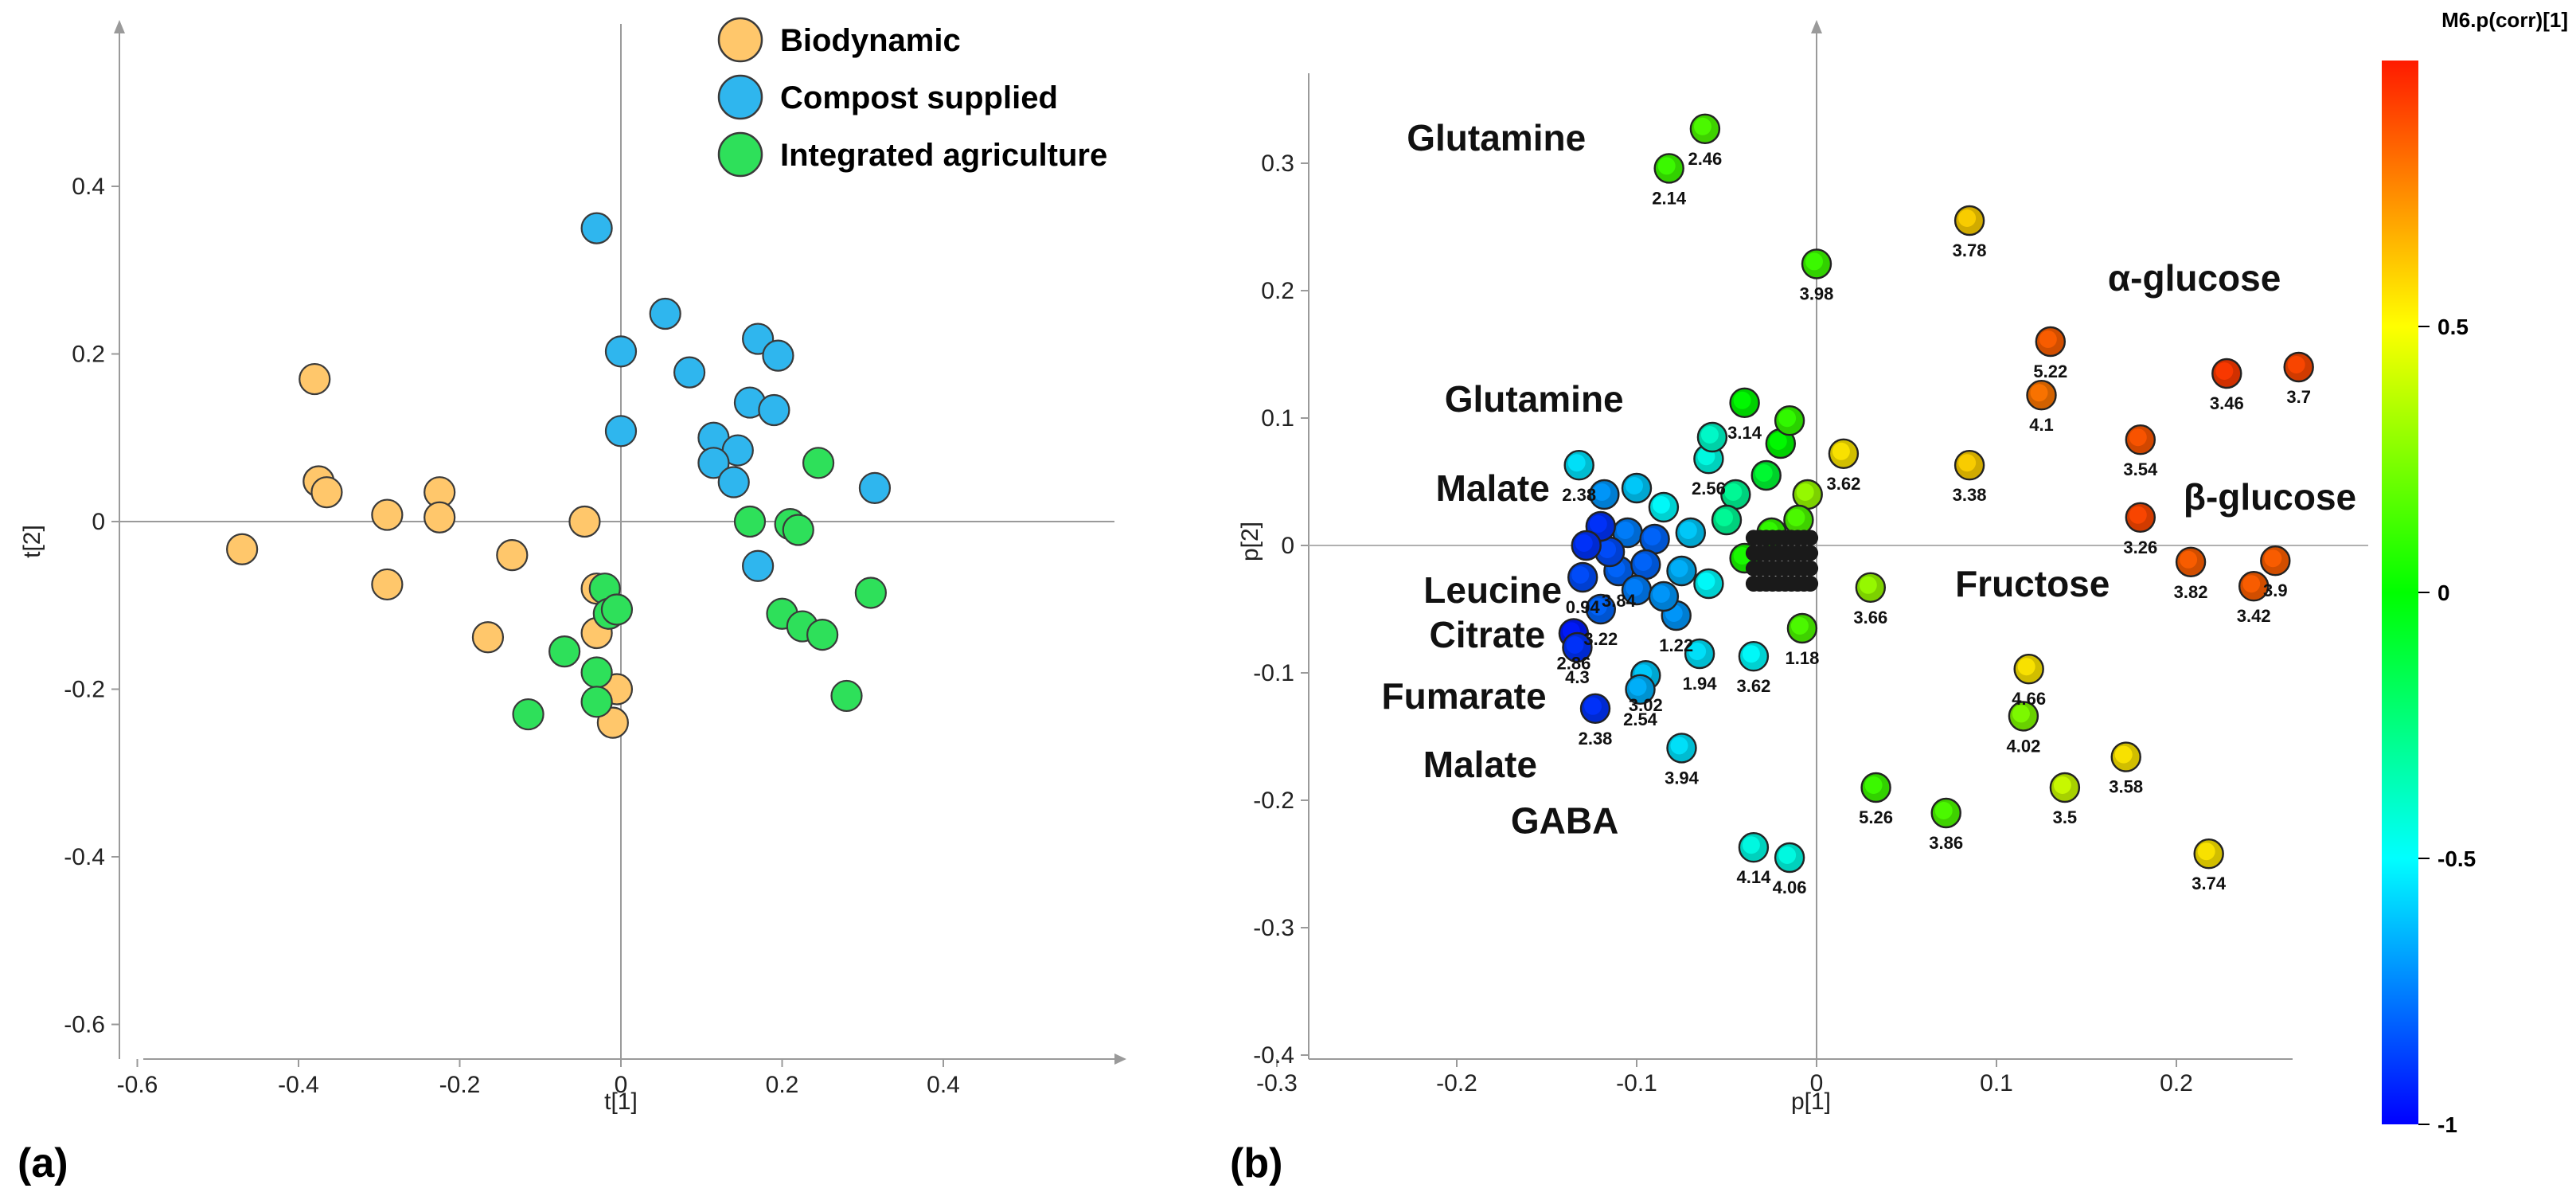  Describe the element at coordinates (559, 476) in the screenshot. I see `panel-a-points` at that location.